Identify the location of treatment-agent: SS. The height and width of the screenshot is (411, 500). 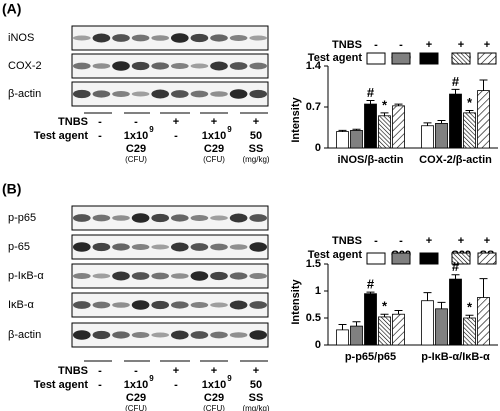
(256, 398).